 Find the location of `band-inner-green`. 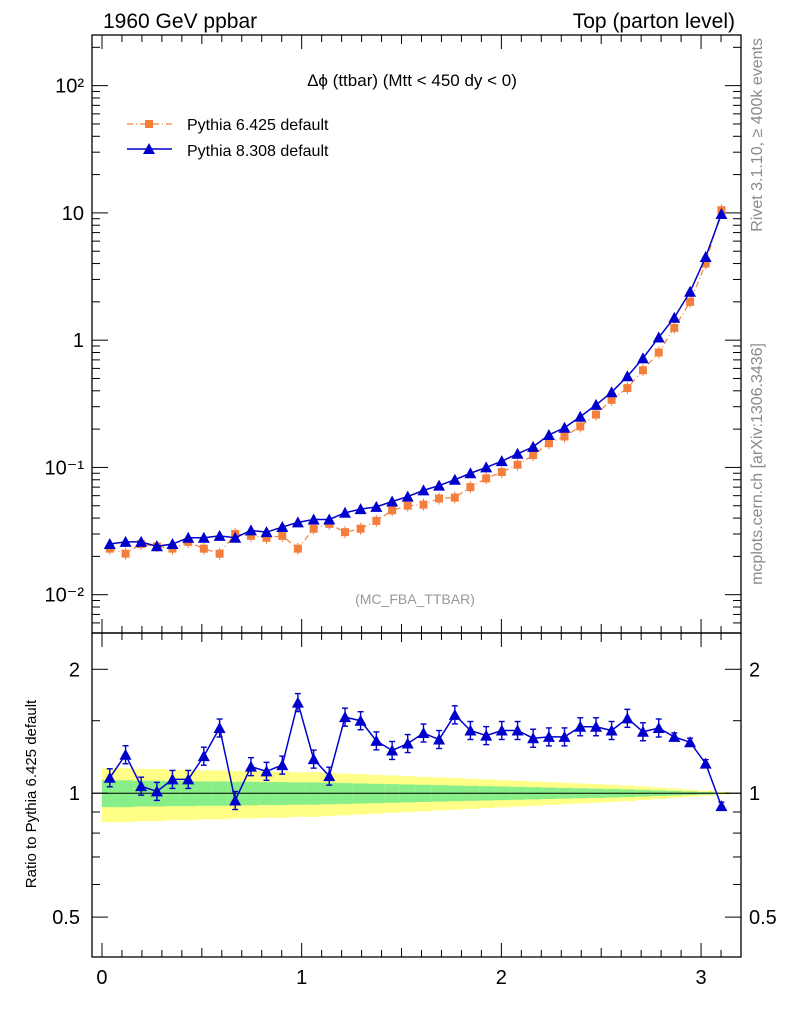

band-inner-green is located at coordinates (125, 794).